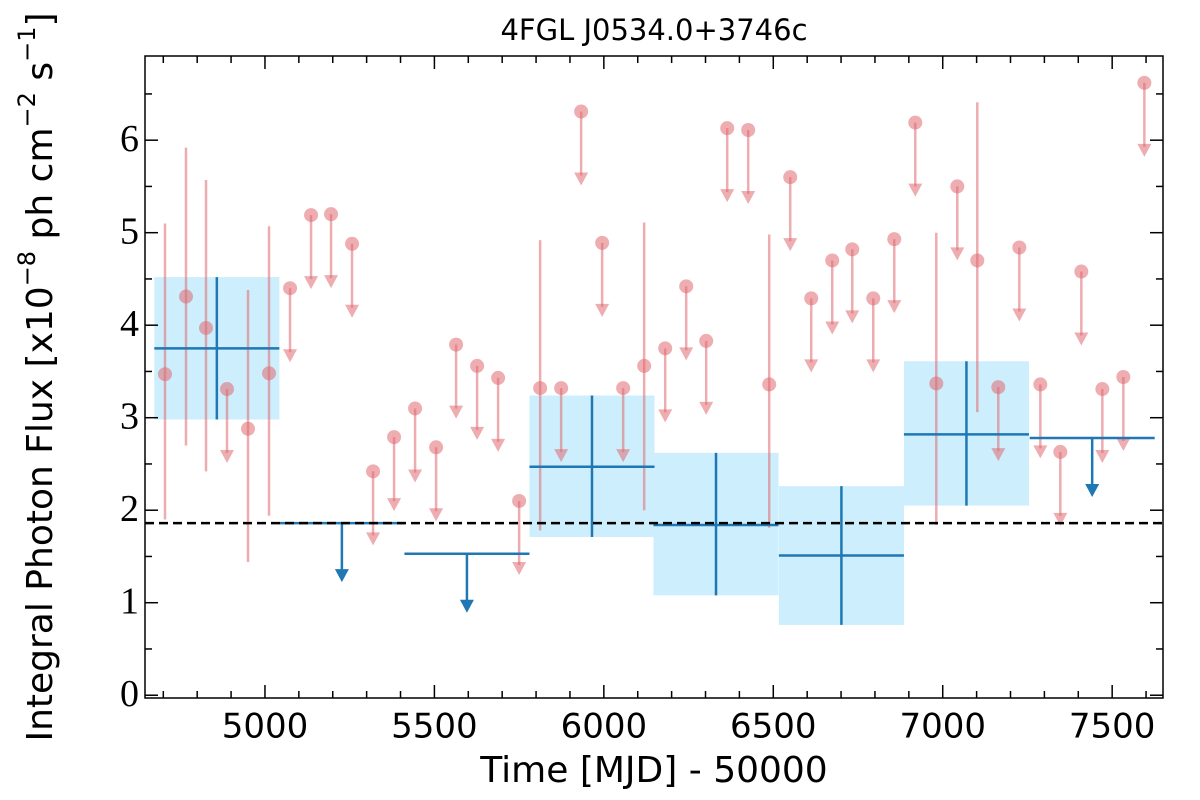 This screenshot has width=1200, height=800. I want to click on y-tick-label: 0, so click(129, 694).